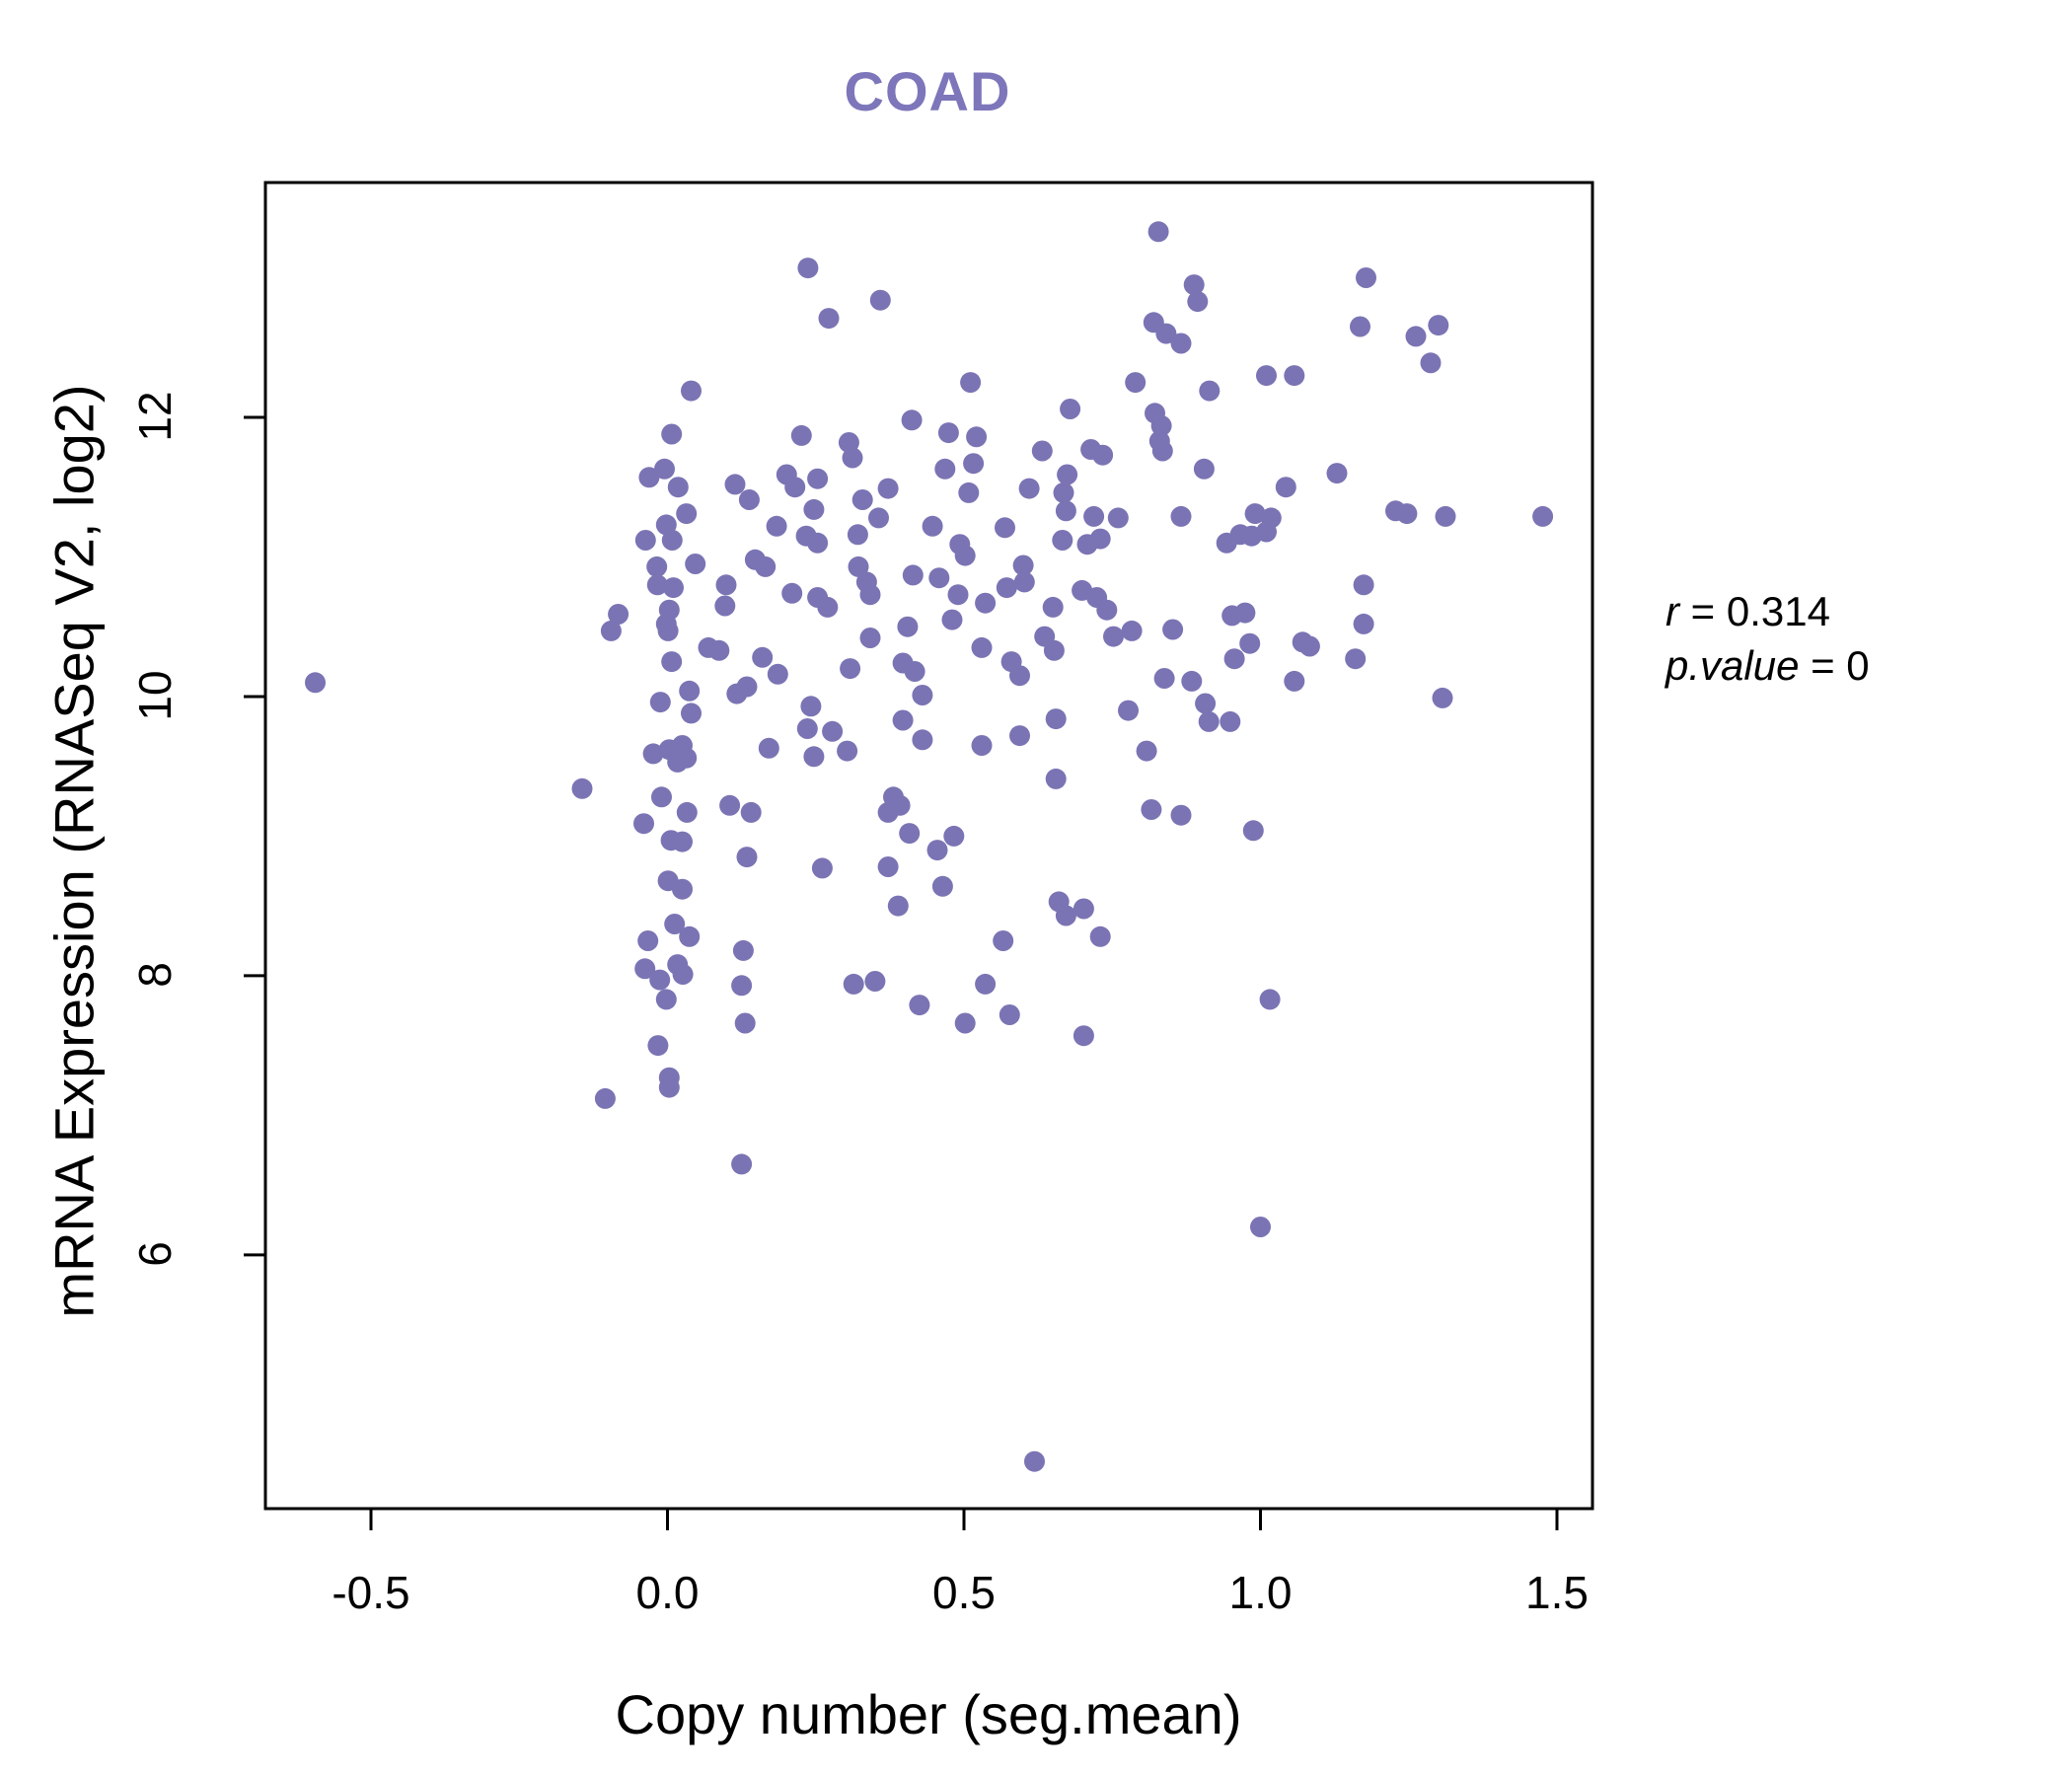 The height and width of the screenshot is (1776, 2072). What do you see at coordinates (1748, 611) in the screenshot?
I see `correlation-r-text: r = 0.314` at bounding box center [1748, 611].